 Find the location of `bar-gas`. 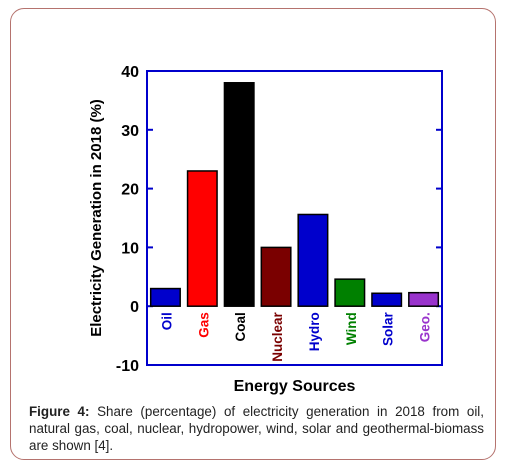

bar-gas is located at coordinates (202, 238).